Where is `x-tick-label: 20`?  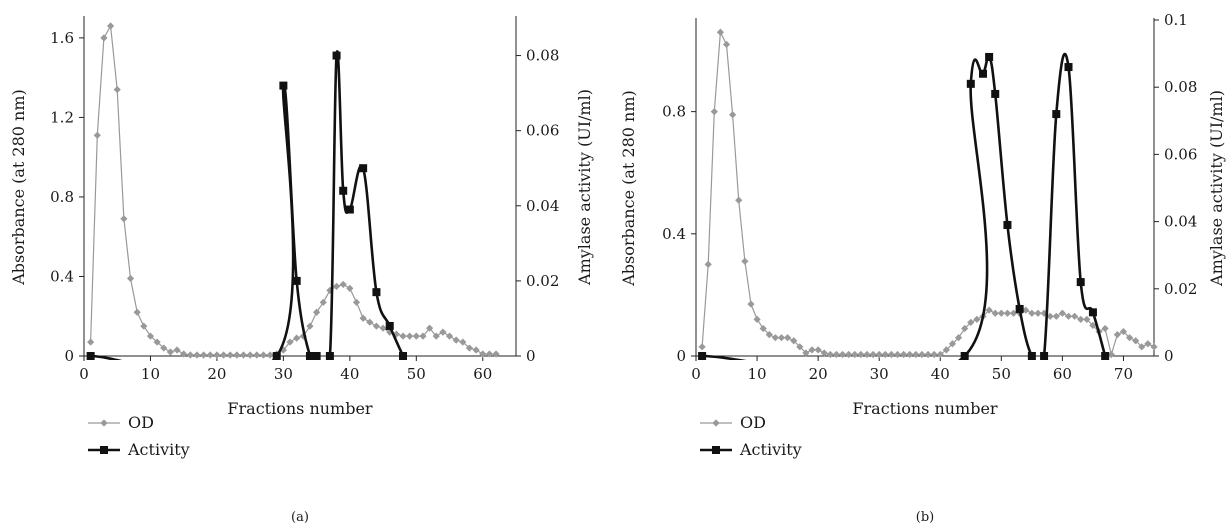
x-tick-label: 20 is located at coordinates (216, 374).